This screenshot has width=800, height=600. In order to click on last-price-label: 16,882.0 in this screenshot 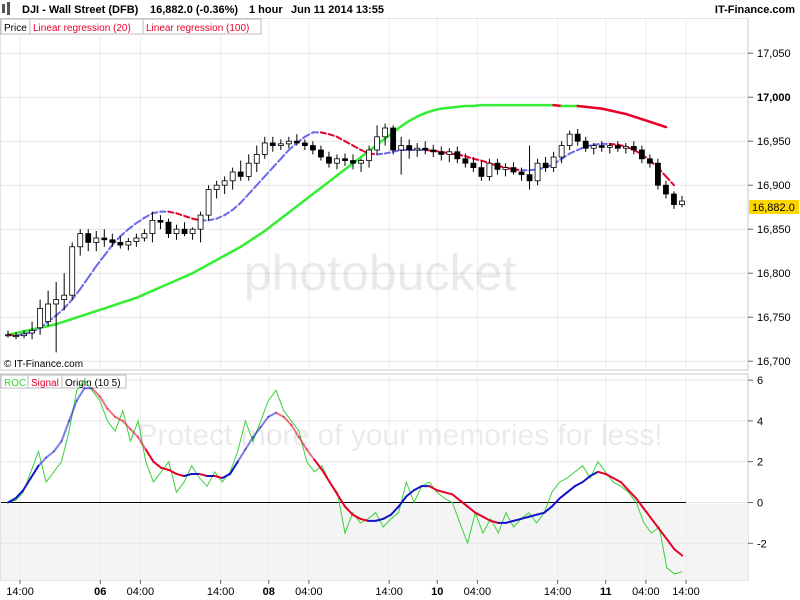, I will do `click(773, 208)`.